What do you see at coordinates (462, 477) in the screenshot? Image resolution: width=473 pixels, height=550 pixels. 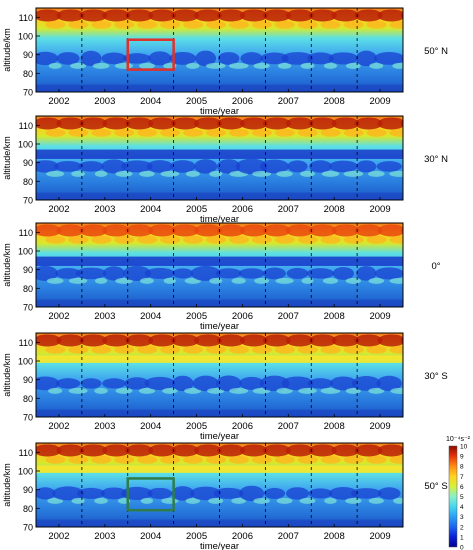 I see `colorbar-tick-label: 7` at bounding box center [462, 477].